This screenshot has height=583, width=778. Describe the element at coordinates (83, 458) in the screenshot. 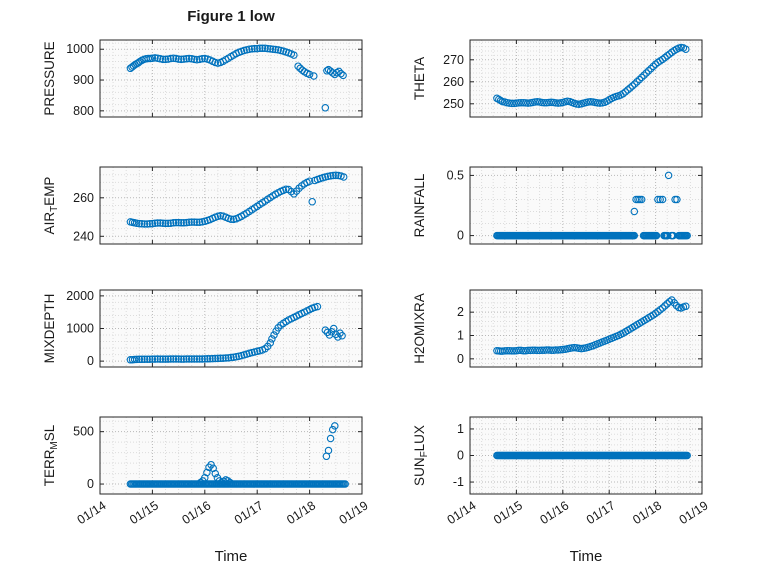

I see `y-tick-labels: 0 500` at that location.